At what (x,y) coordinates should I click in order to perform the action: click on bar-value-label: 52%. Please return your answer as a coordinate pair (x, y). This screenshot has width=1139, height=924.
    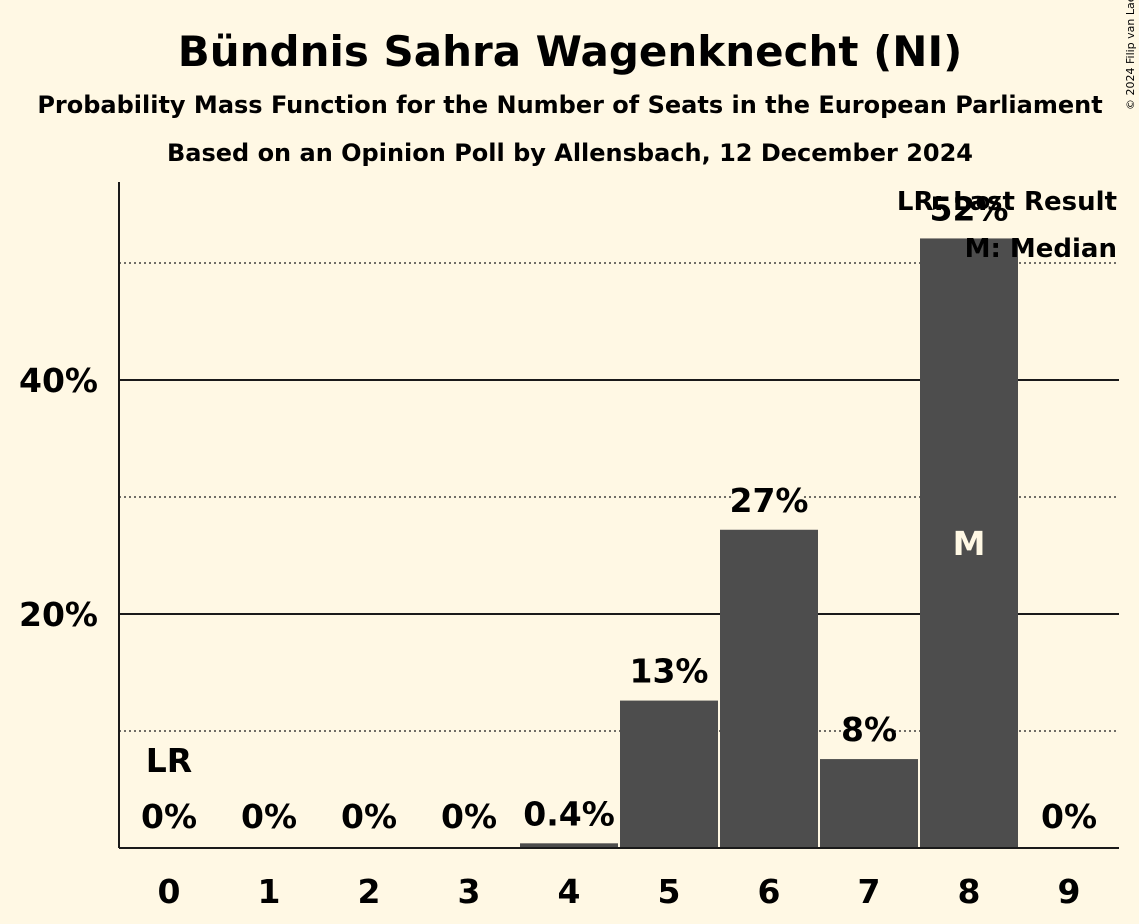
    Looking at the image, I should click on (969, 208).